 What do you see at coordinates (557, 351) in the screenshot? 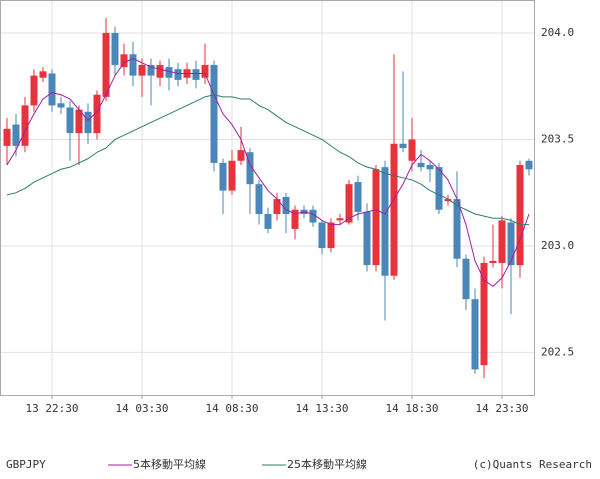
I see `y-tick-label: 202.5` at bounding box center [557, 351].